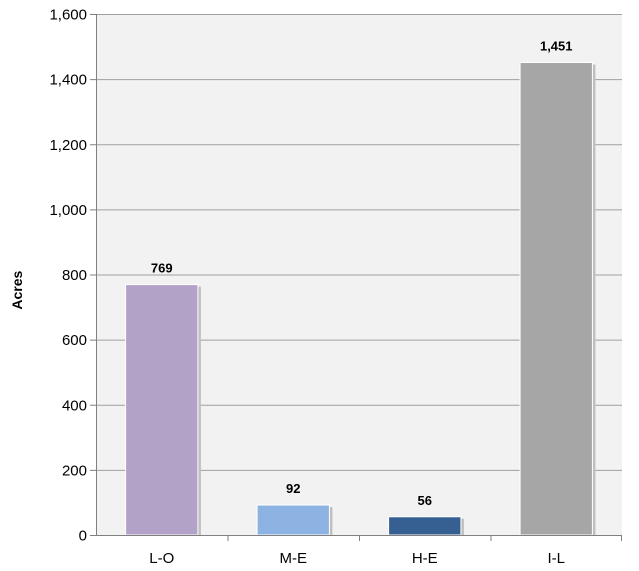 The image size is (639, 571). I want to click on y-tick-label: 600, so click(74, 340).